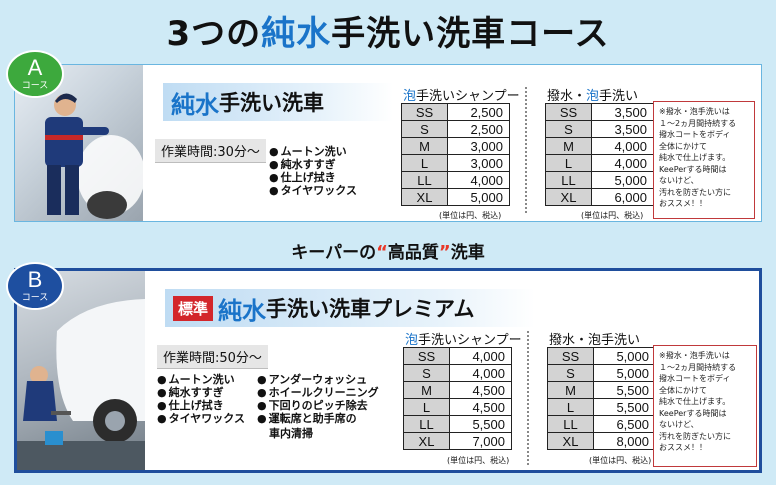  Describe the element at coordinates (455, 163) in the screenshot. I see `table-row: L 3,000` at that location.